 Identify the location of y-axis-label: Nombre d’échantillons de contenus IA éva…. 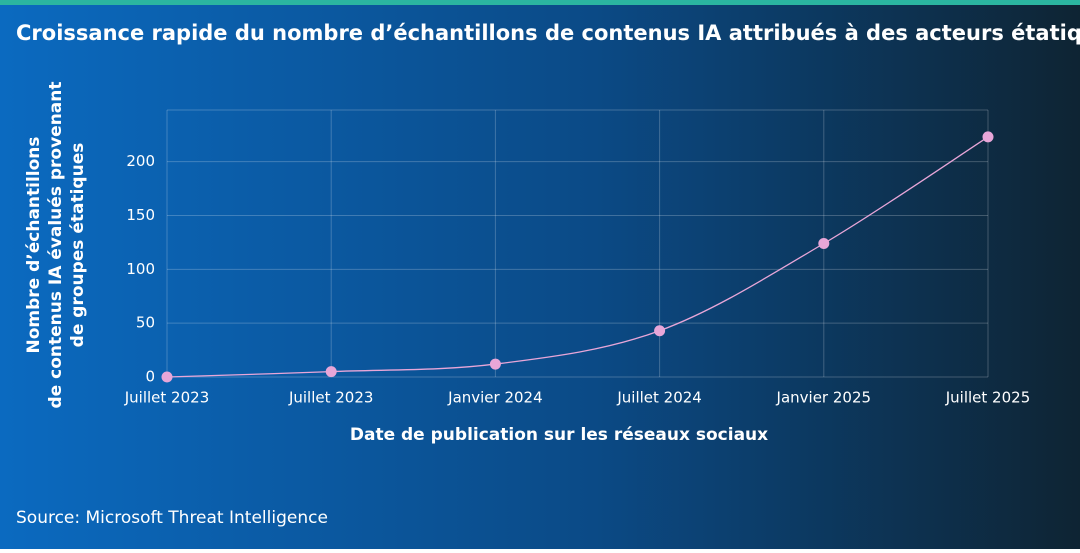
(56, 244).